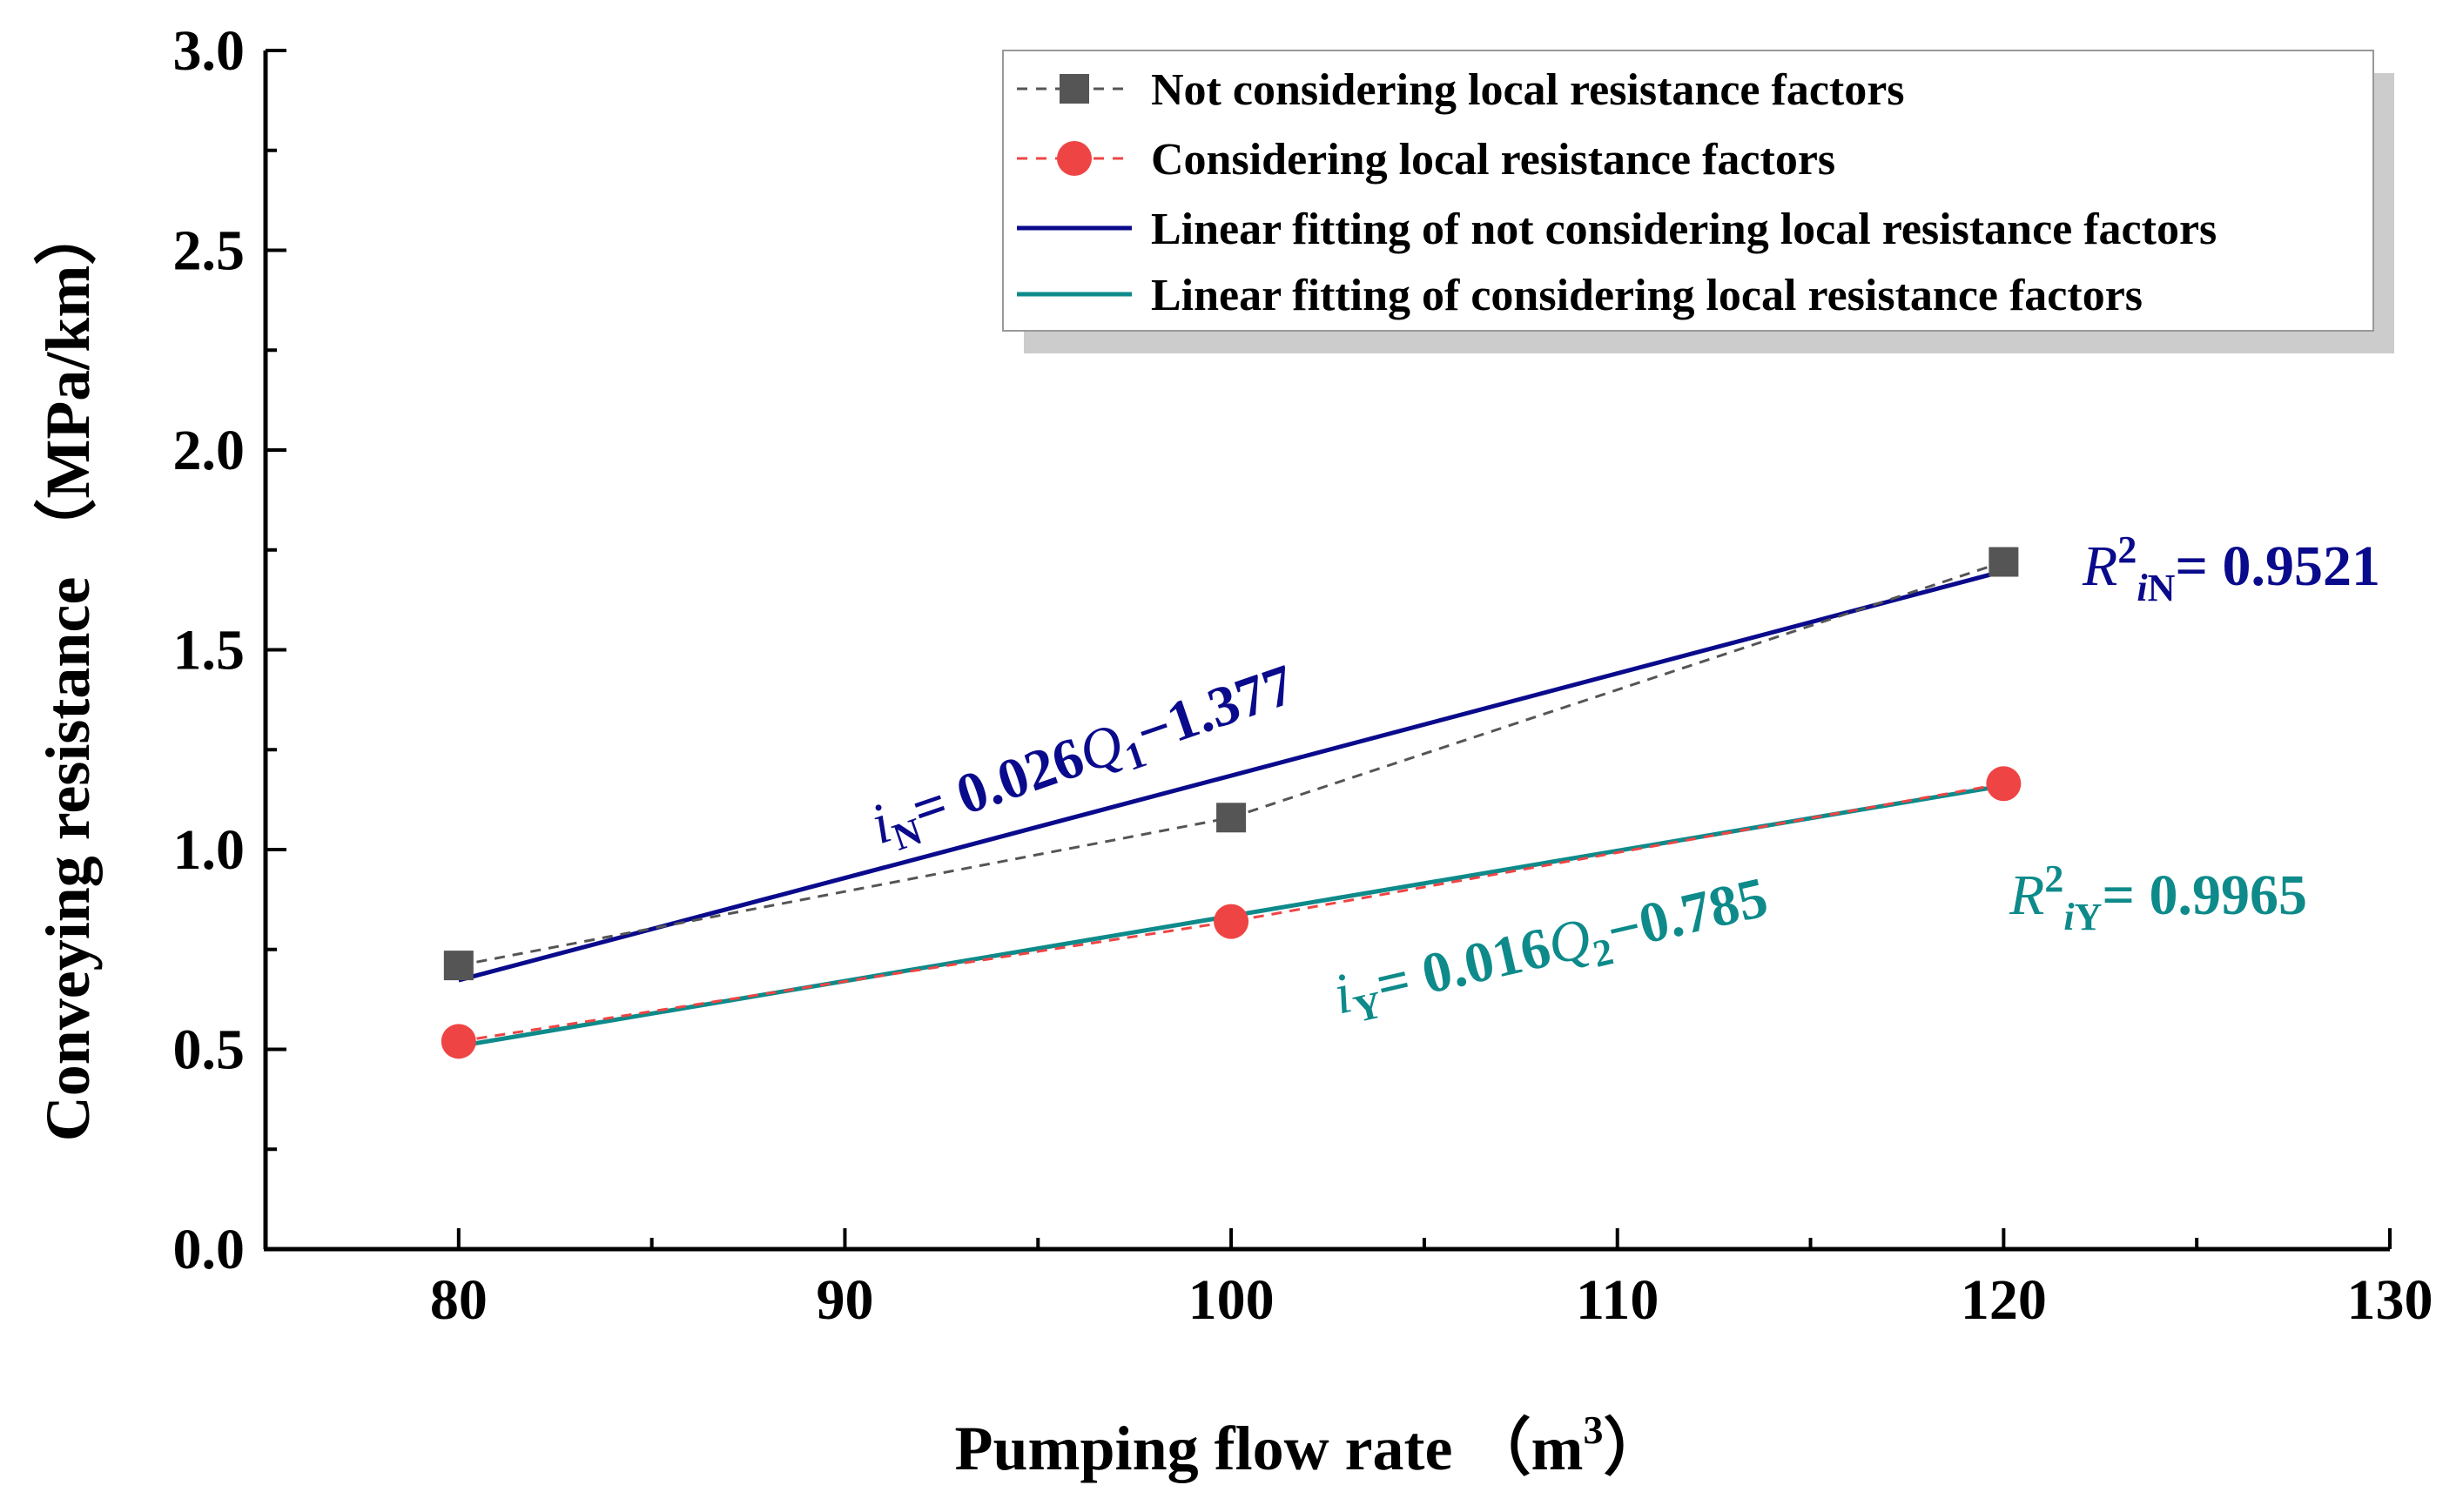 The image size is (2463, 1512). Describe the element at coordinates (68, 672) in the screenshot. I see `y-axis-title: Conveying resistance （MPa/km）` at that location.